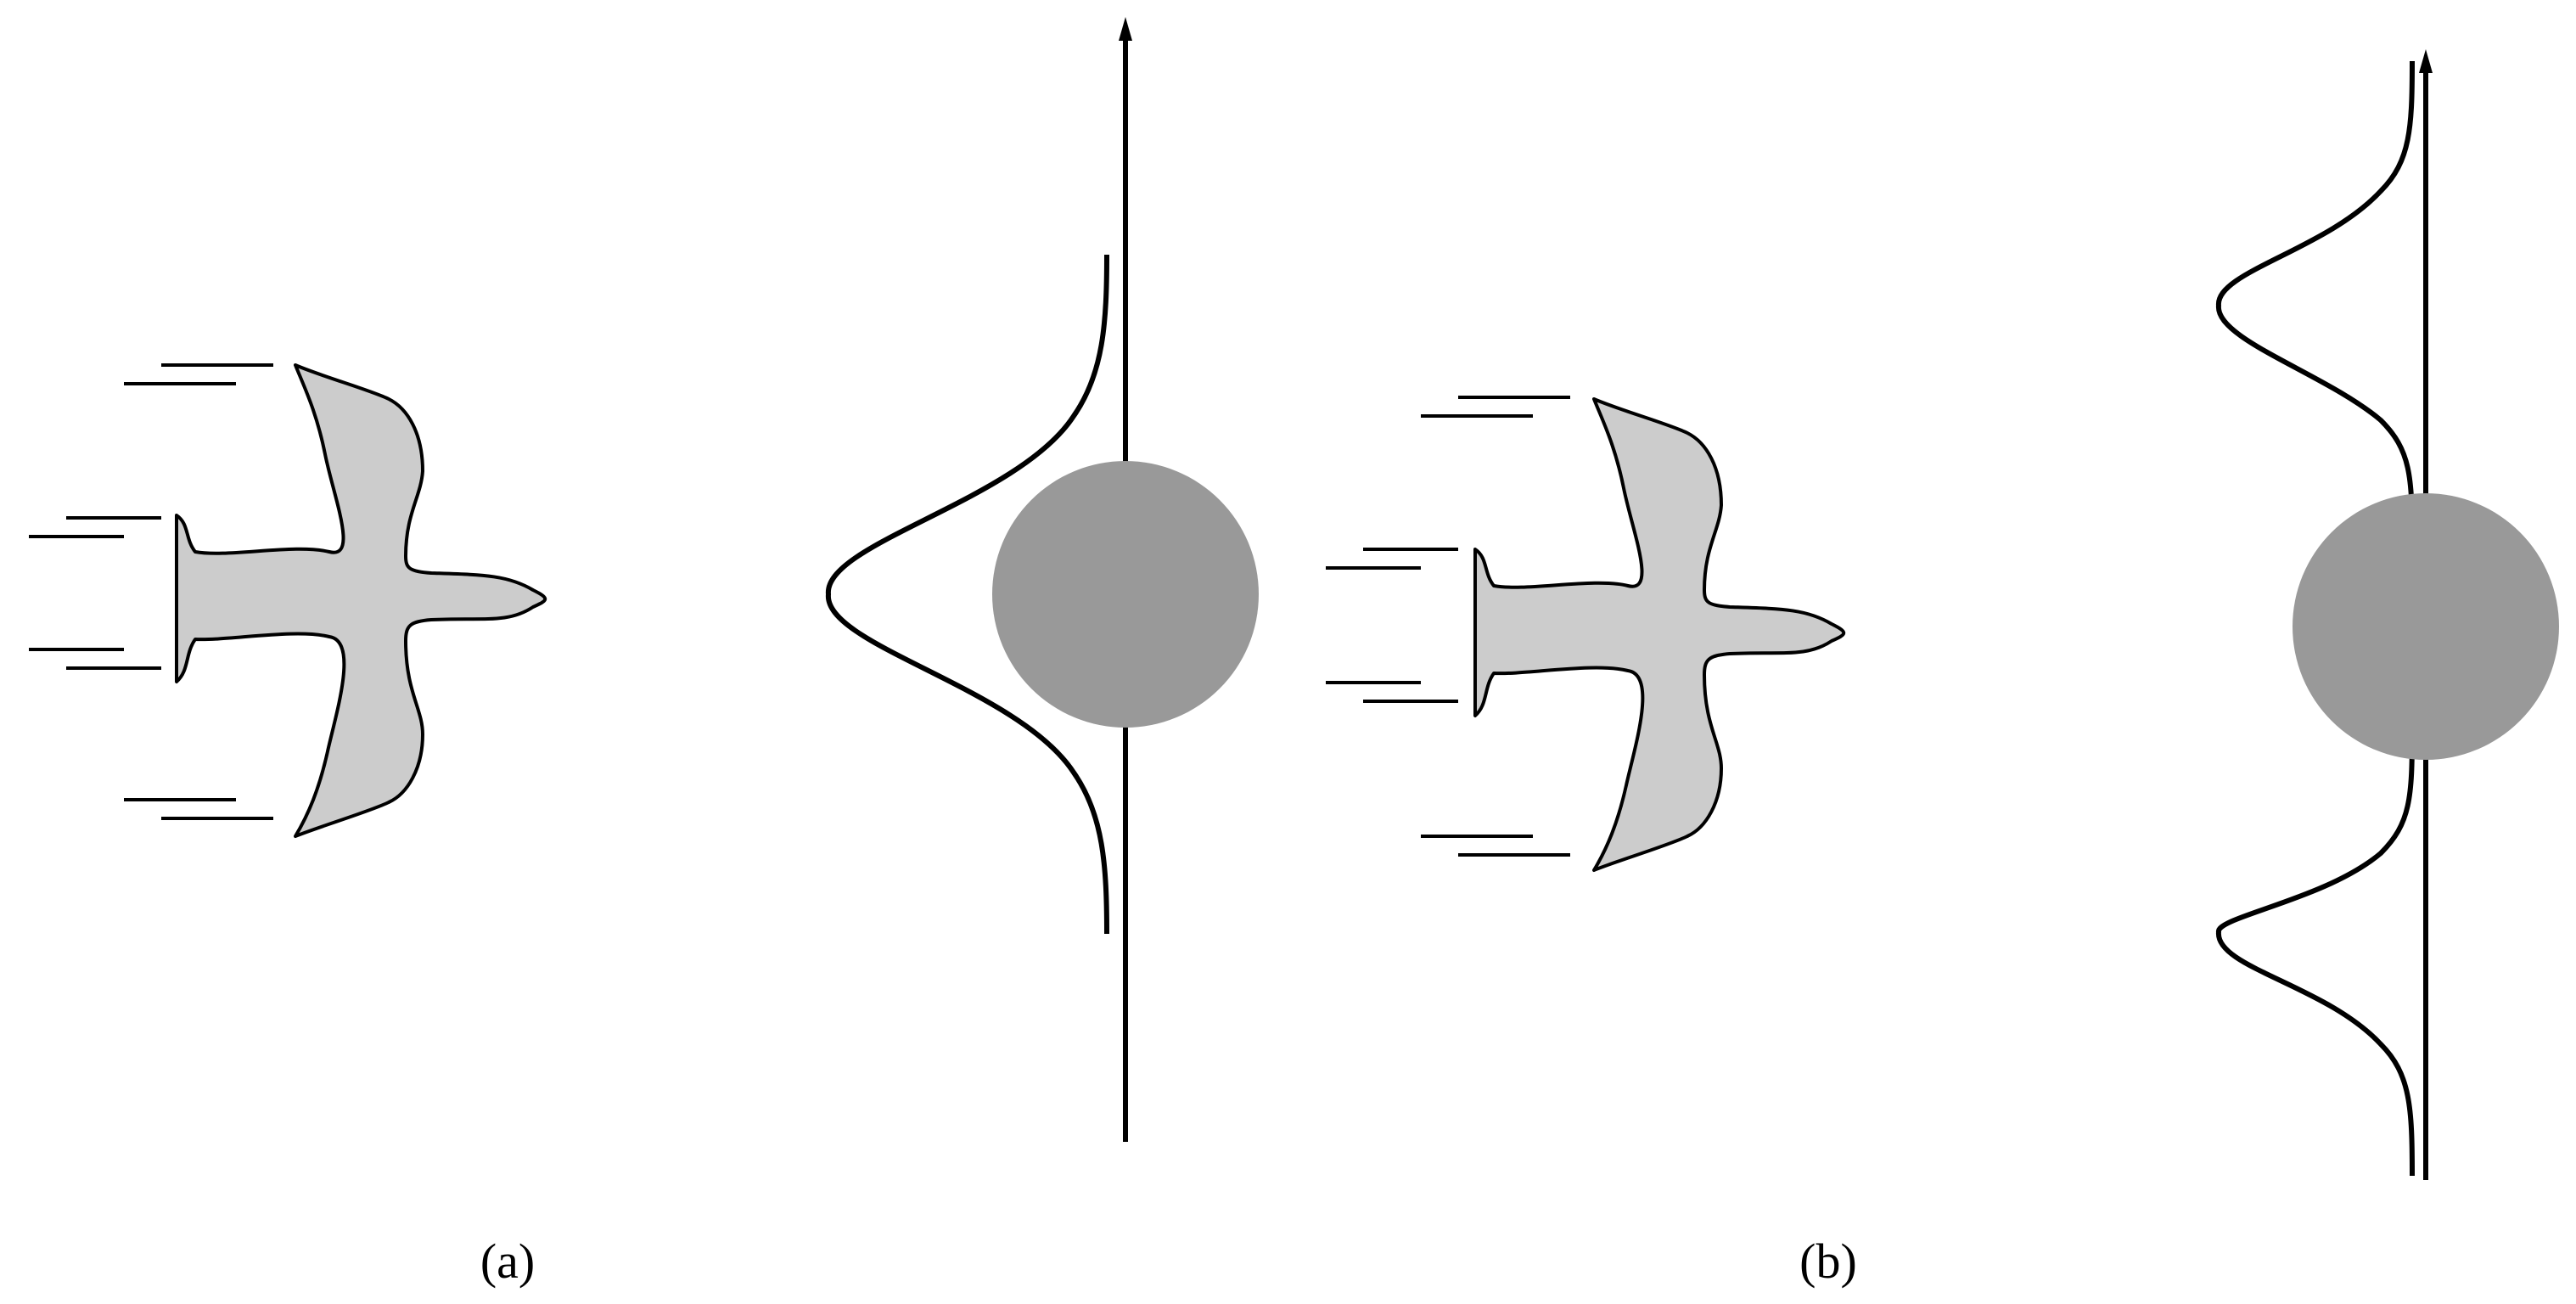  I want to click on sphere-b, so click(2426, 627).